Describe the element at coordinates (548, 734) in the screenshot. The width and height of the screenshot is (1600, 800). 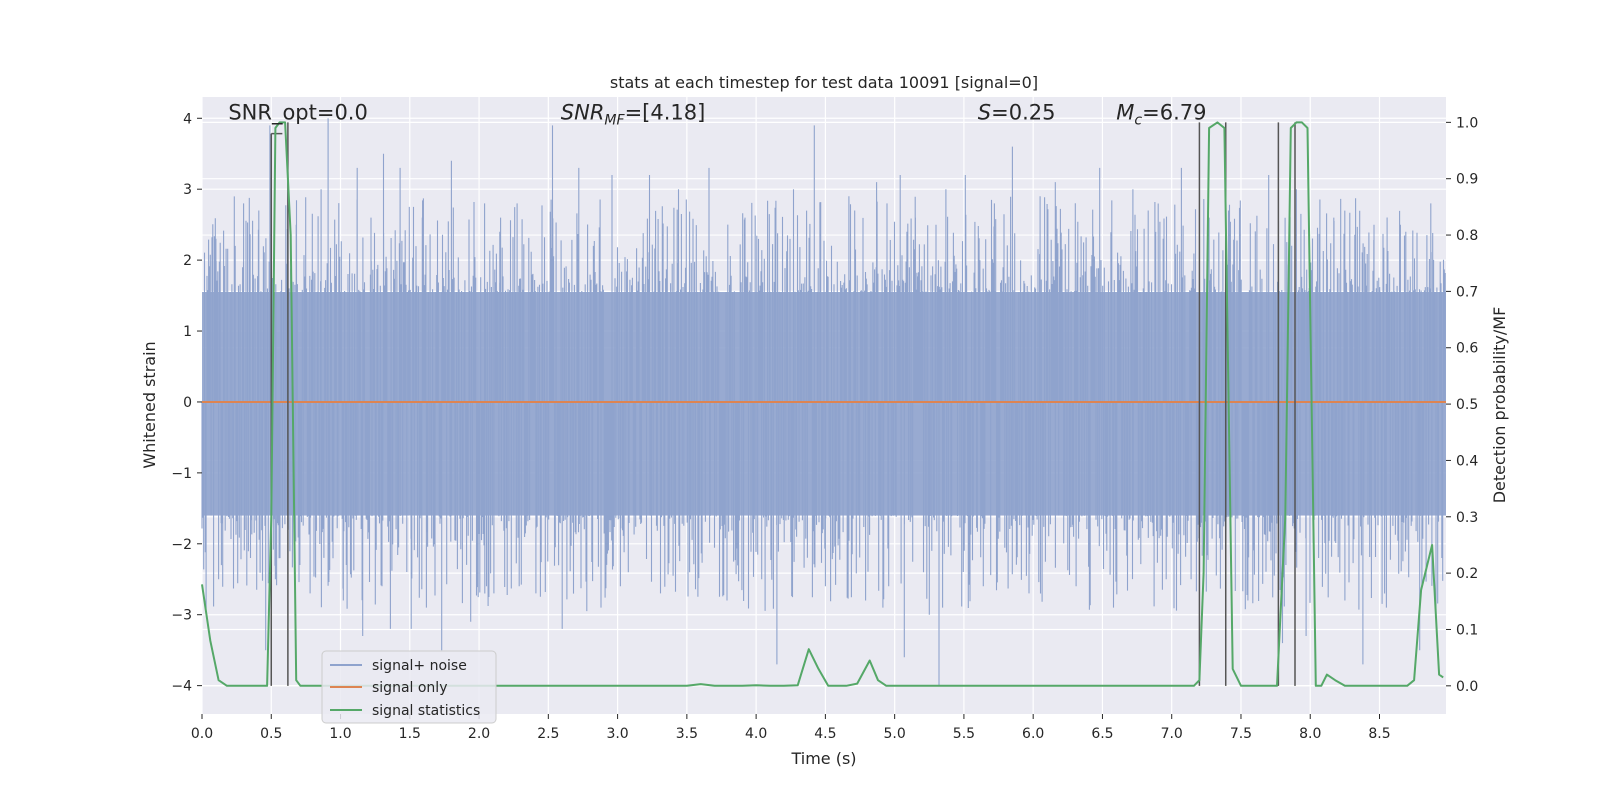
I see `x-tick-label: 2.5` at that location.